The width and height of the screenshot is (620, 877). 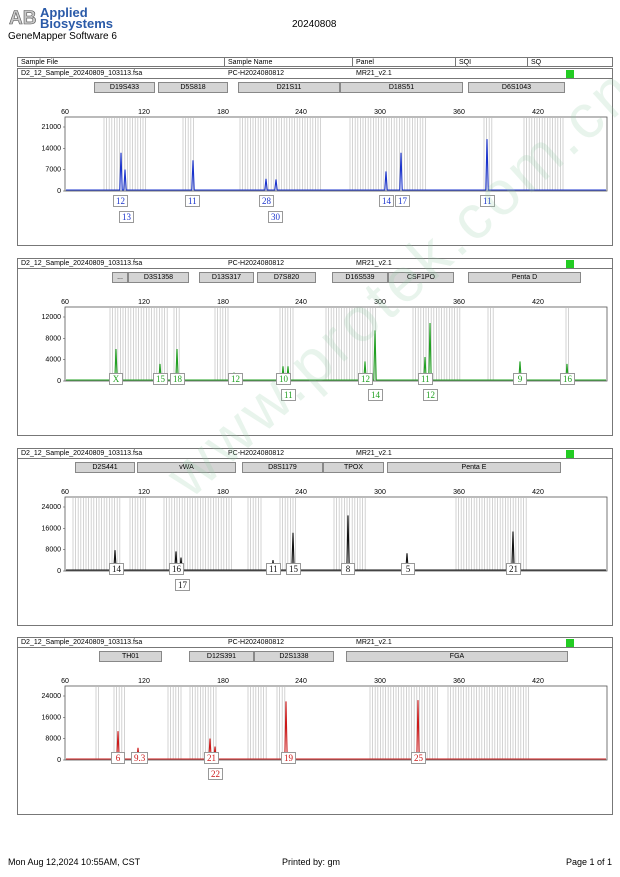 I want to click on marker-csf1po: CSF1PO, so click(x=421, y=277).